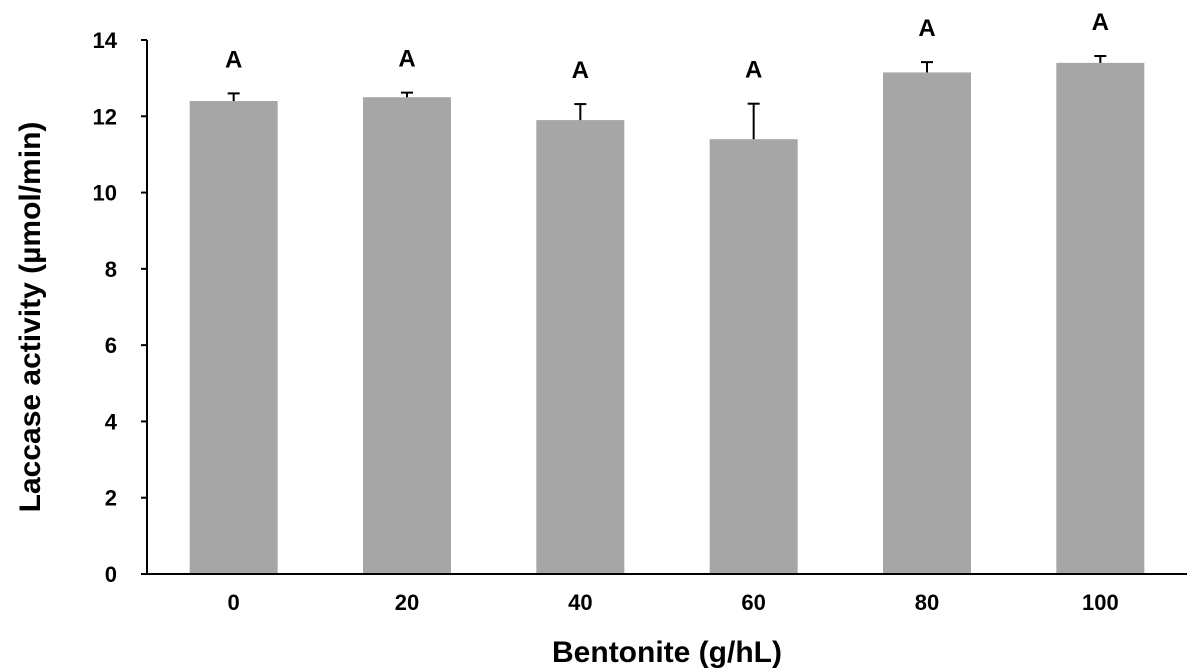  Describe the element at coordinates (111, 345) in the screenshot. I see `y-tick-label: 6` at that location.